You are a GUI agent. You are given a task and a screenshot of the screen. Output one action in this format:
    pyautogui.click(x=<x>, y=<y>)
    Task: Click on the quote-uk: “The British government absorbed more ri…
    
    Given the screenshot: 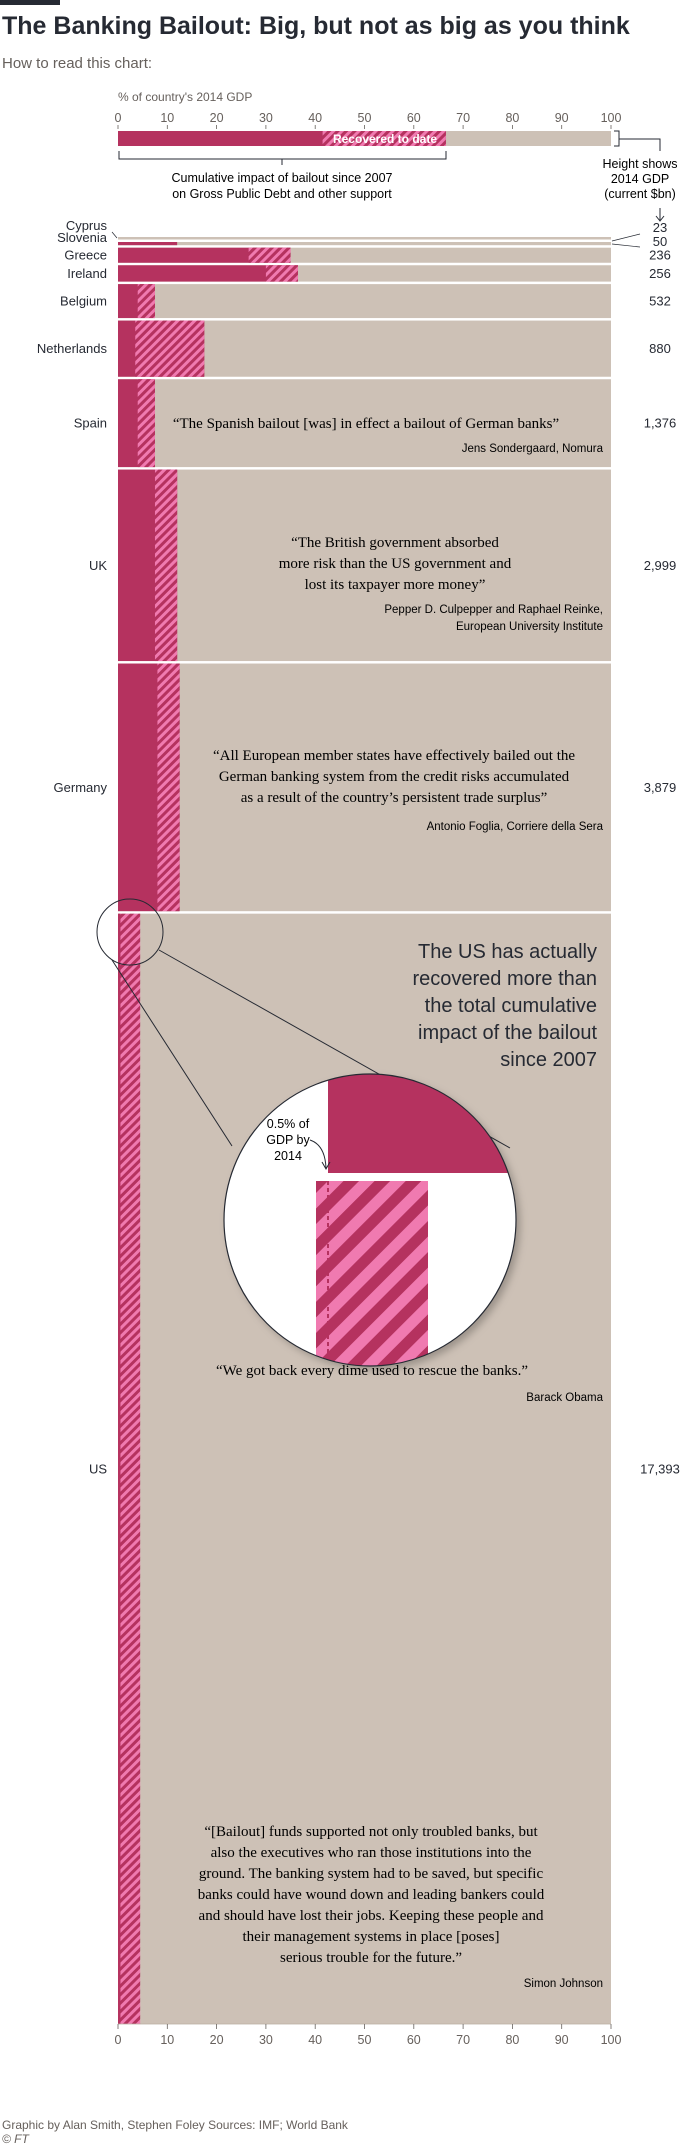 What is the action you would take?
    pyautogui.click(x=441, y=584)
    